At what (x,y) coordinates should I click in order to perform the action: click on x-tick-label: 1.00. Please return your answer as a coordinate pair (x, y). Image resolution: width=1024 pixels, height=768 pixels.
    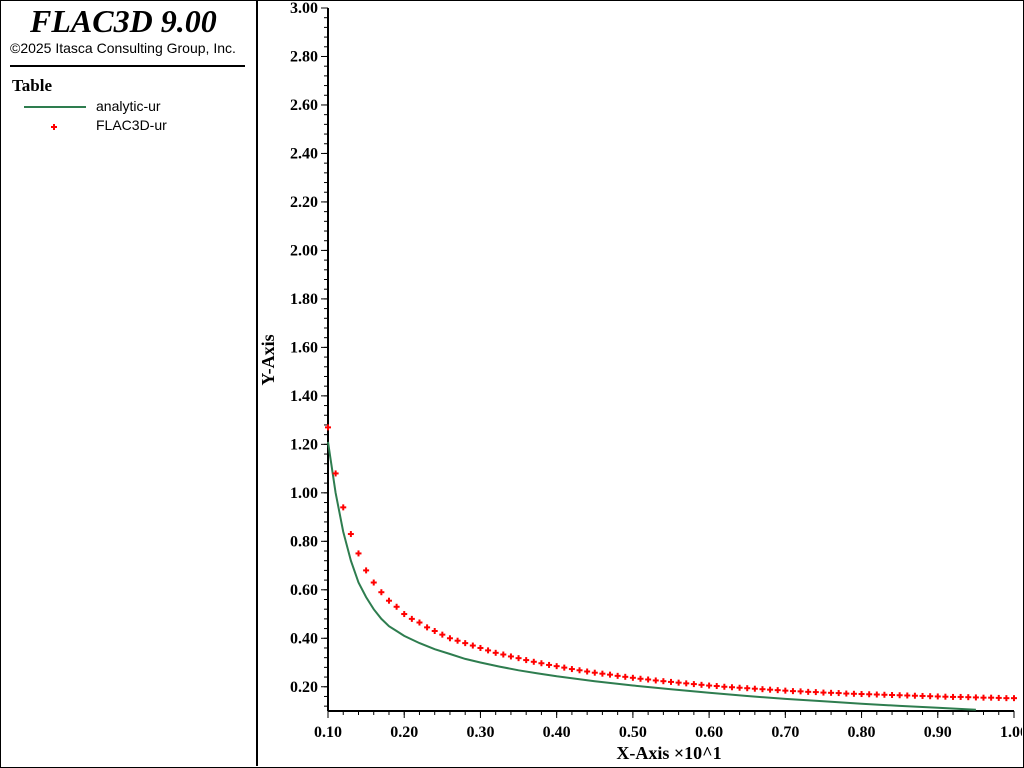
    Looking at the image, I should click on (1011, 732).